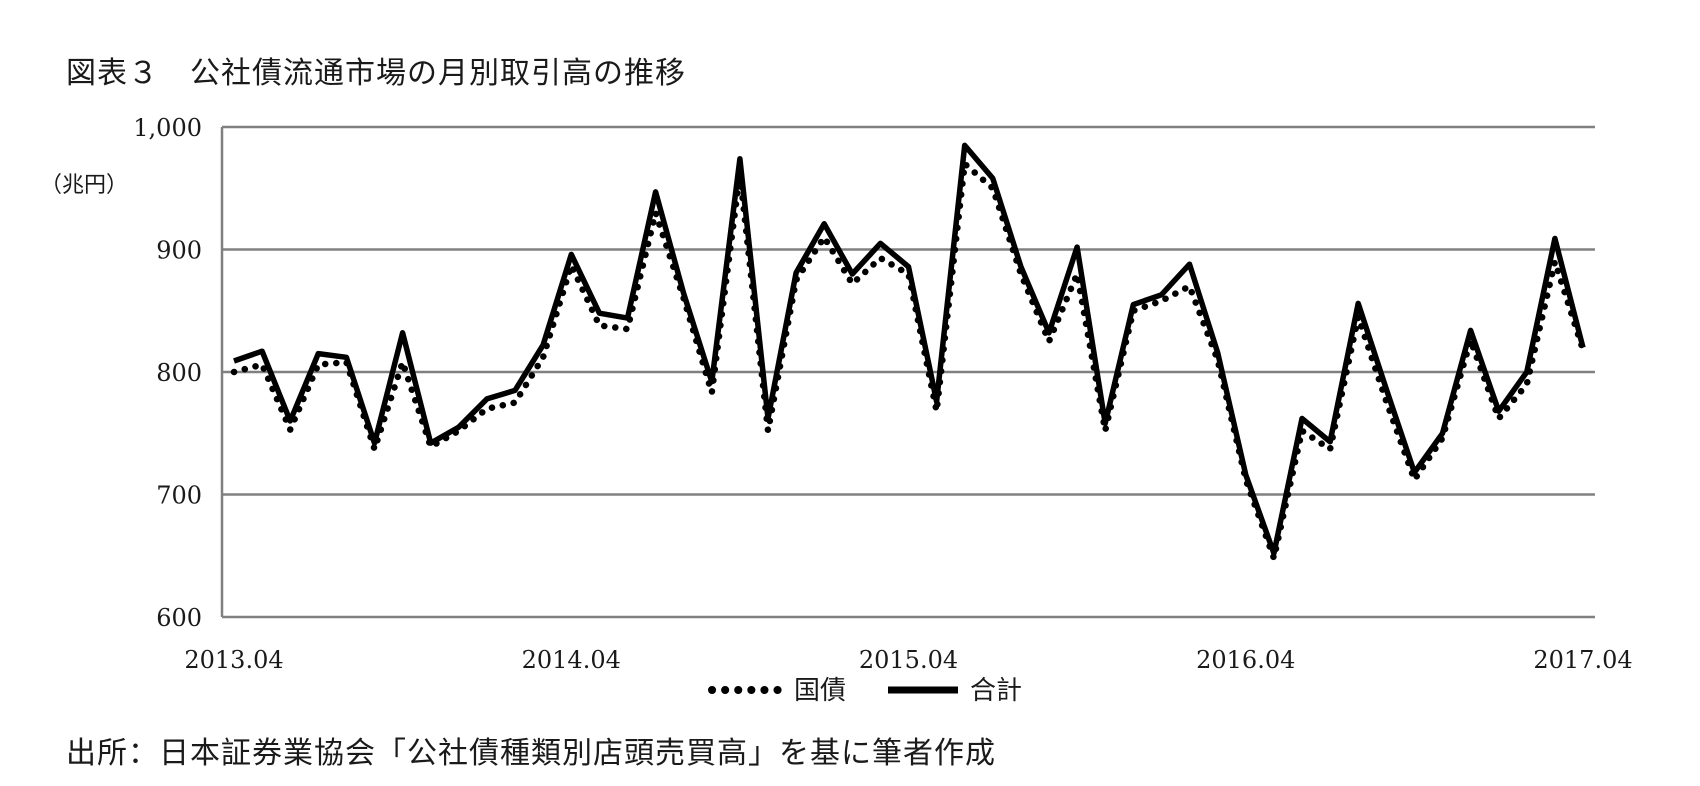  Describe the element at coordinates (179, 618) in the screenshot. I see `y-tick-label: 600` at that location.